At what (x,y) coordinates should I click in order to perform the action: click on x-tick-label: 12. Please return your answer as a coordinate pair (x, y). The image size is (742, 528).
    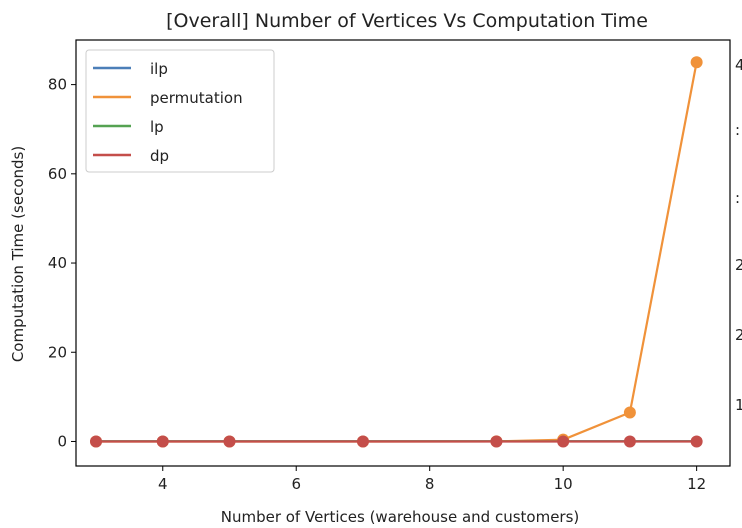
    Looking at the image, I should click on (696, 484).